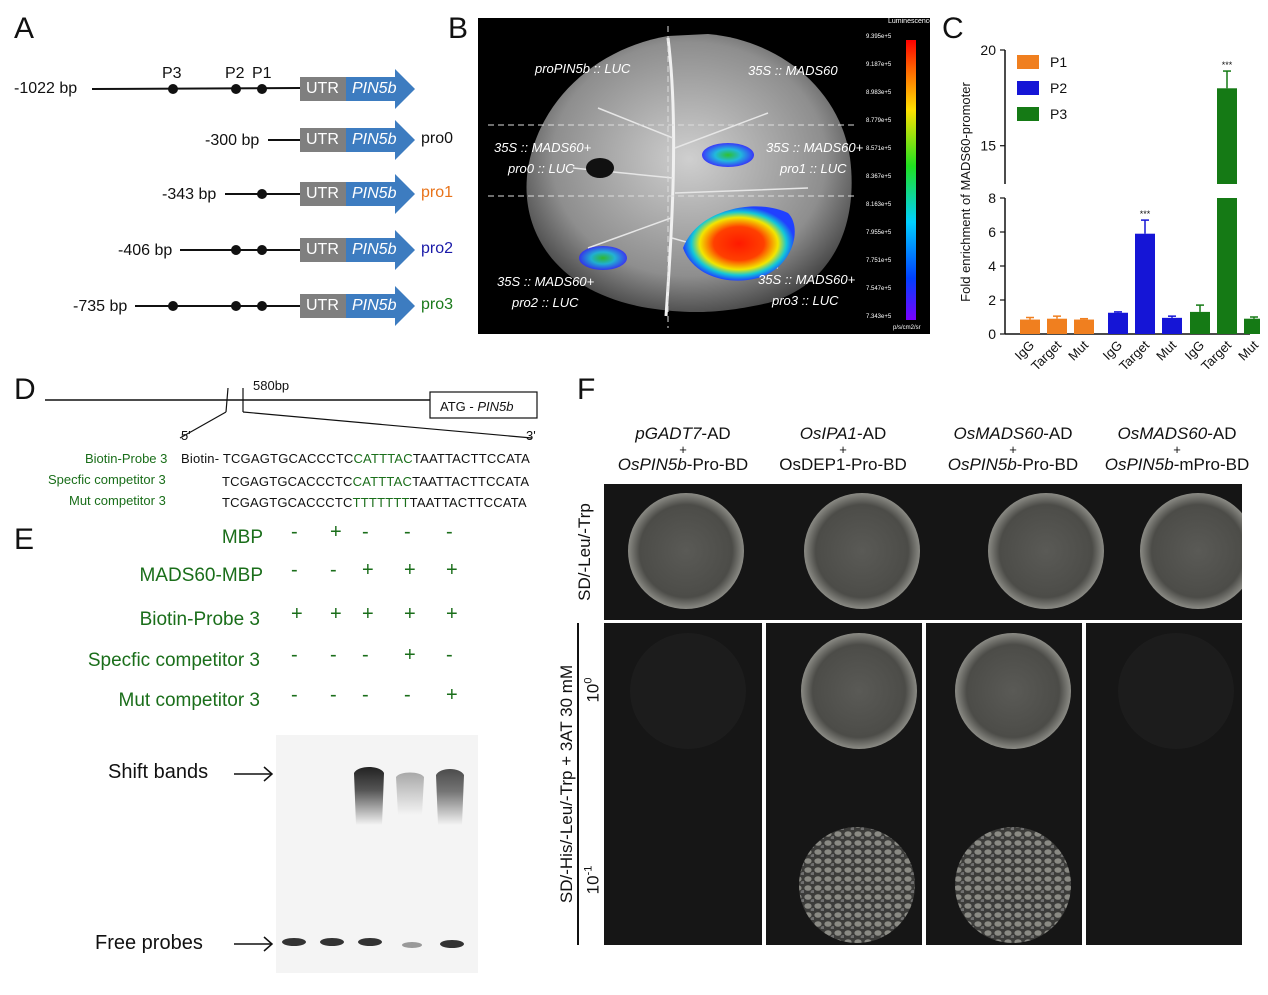  What do you see at coordinates (458, 28) in the screenshot?
I see `panel-label-b: B` at bounding box center [458, 28].